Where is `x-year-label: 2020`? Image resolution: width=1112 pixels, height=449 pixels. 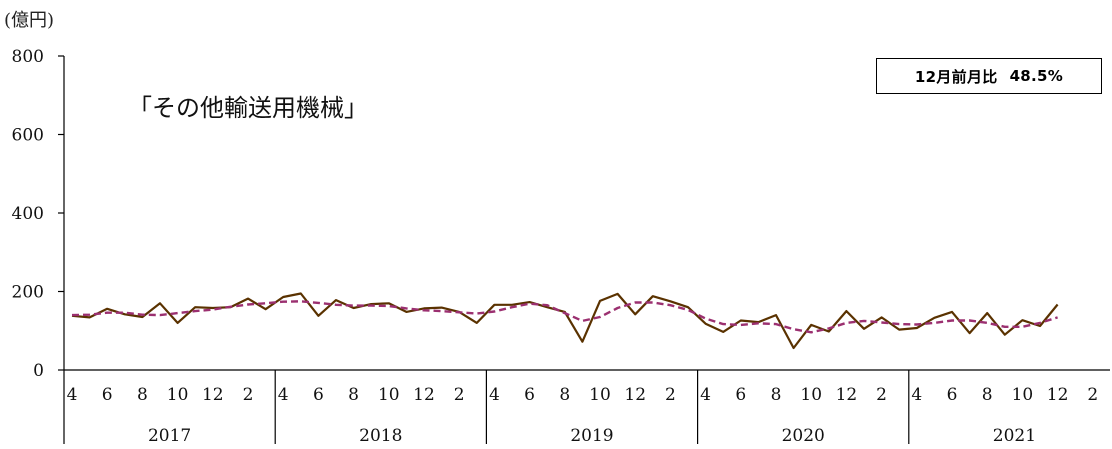 x-year-label: 2020 is located at coordinates (803, 436).